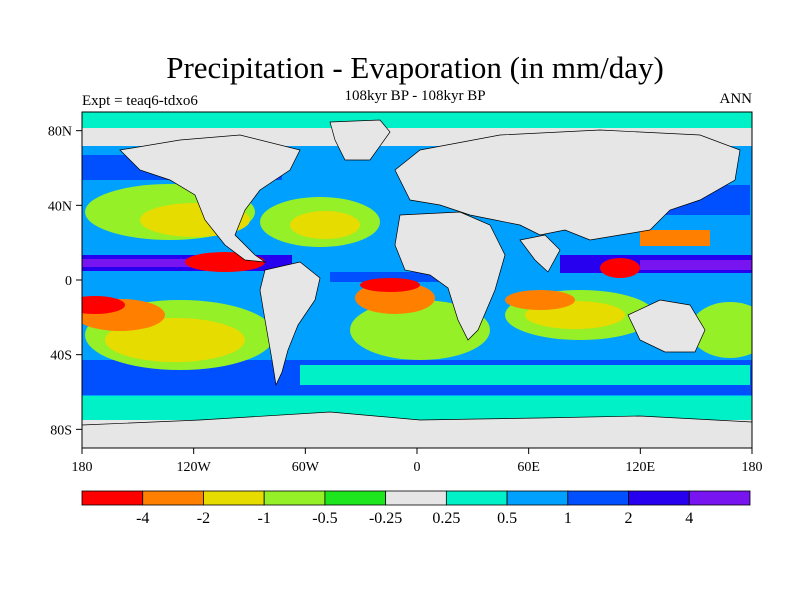 Image resolution: width=800 pixels, height=600 pixels. What do you see at coordinates (666, 326) in the screenshot?
I see `australia` at bounding box center [666, 326].